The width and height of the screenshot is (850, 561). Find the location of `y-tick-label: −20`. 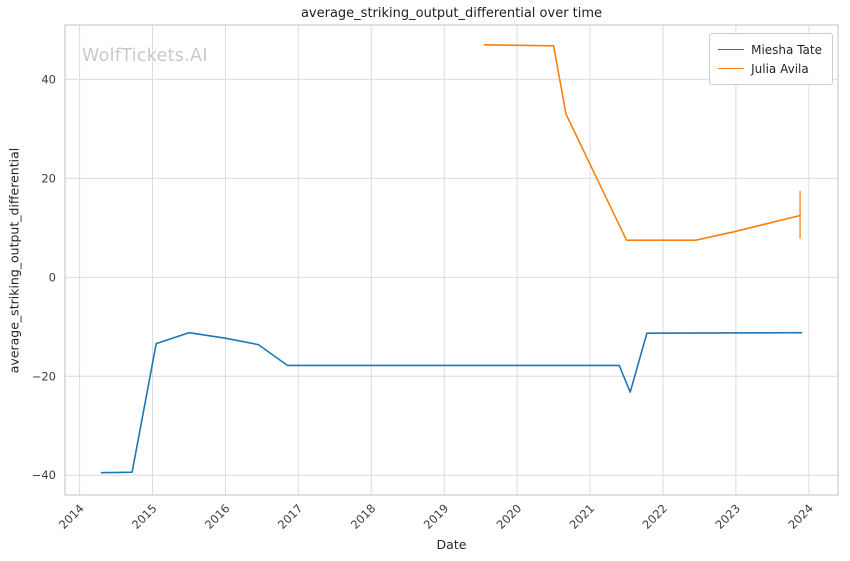

y-tick-label: −20 is located at coordinates (44, 376).